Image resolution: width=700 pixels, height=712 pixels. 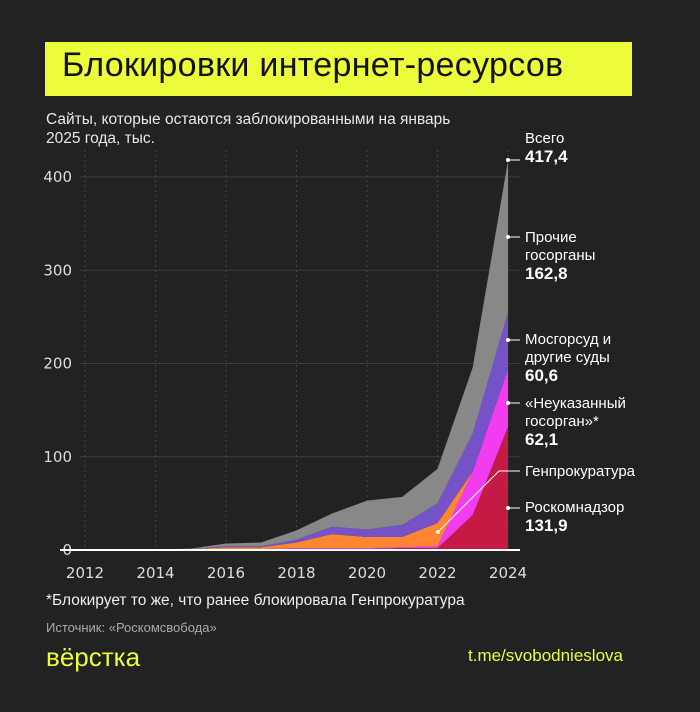 I want to click on label-rkn: Роскомнадзор 131,9, so click(x=574, y=517).